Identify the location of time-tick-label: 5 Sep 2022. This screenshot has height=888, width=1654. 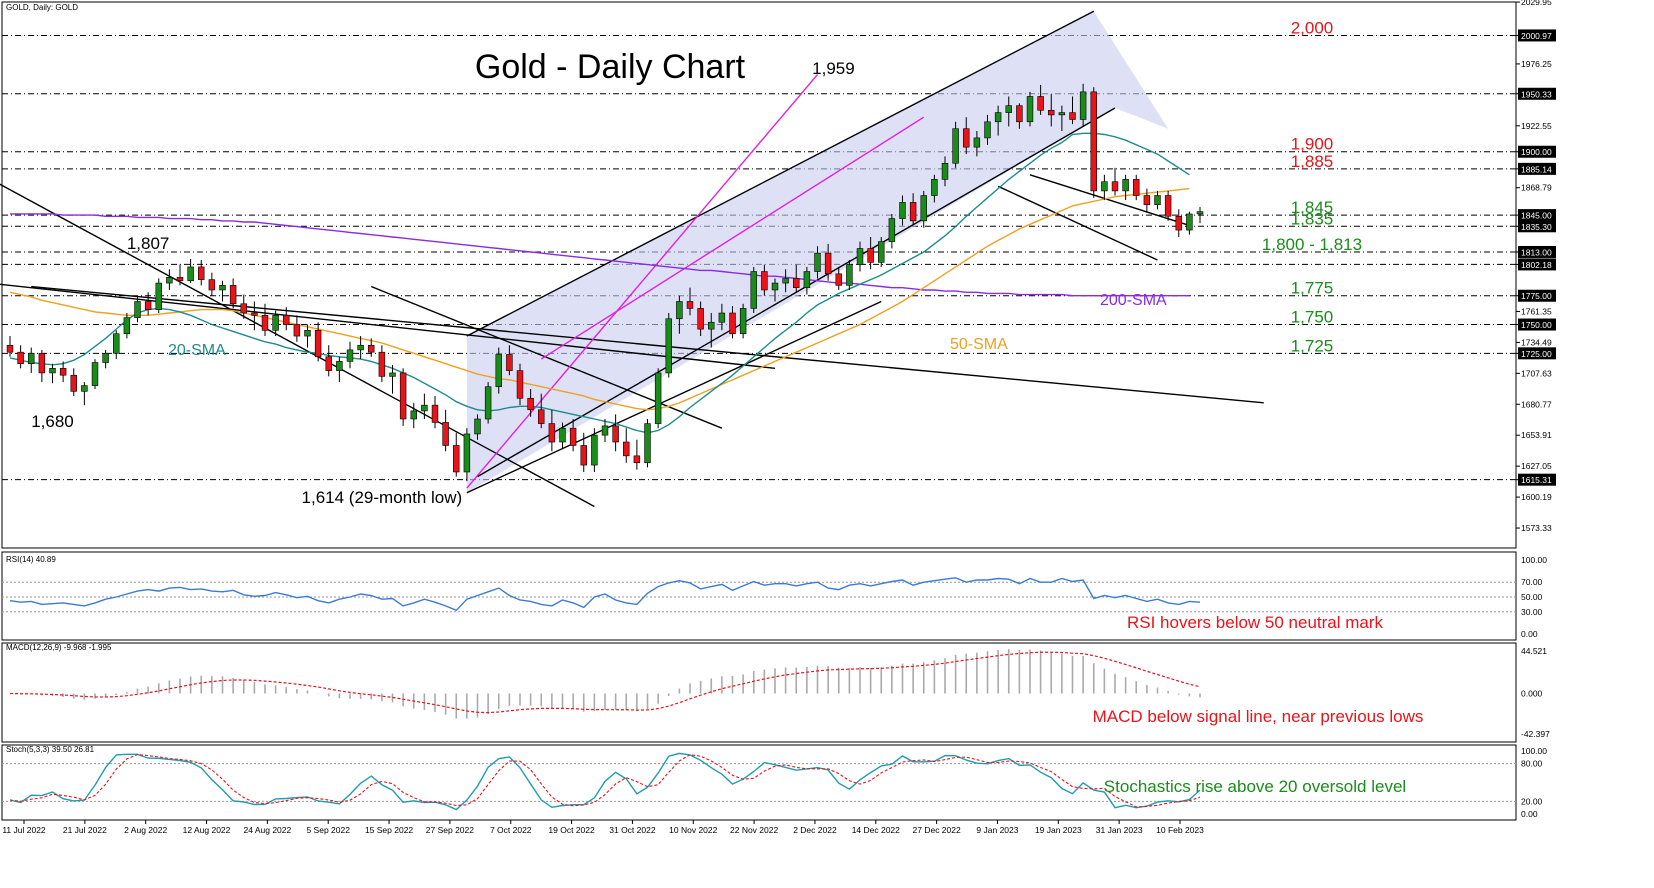
(328, 830).